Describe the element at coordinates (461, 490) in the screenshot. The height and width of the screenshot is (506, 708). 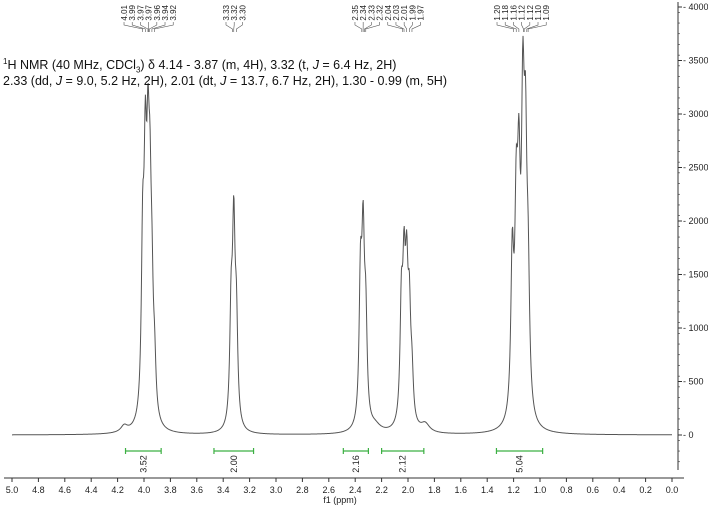
I see `x-tick-label: 1.6` at that location.